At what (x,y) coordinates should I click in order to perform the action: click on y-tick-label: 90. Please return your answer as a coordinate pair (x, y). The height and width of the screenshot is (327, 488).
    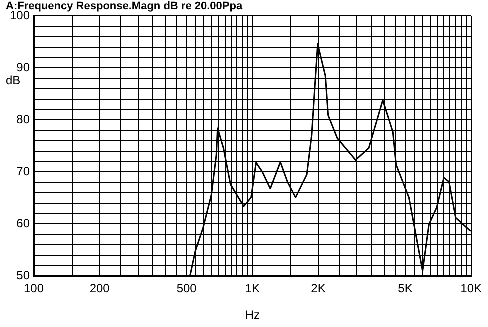
    Looking at the image, I should click on (23, 67).